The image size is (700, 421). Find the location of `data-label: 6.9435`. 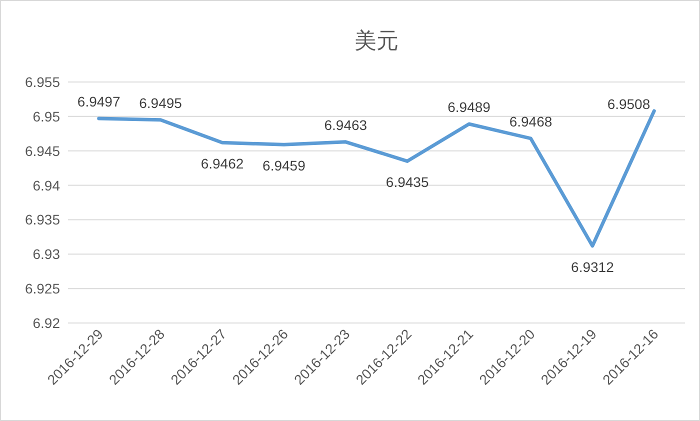

data-label: 6.9435 is located at coordinates (407, 182).